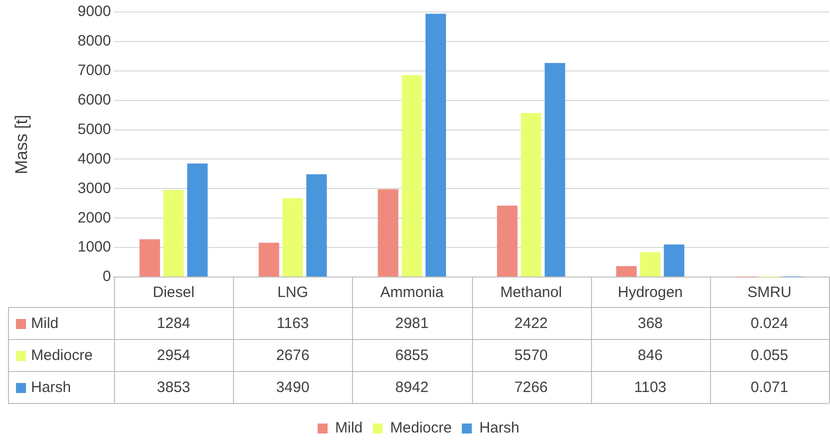  I want to click on y-axis-title: Mass [t], so click(21, 144).